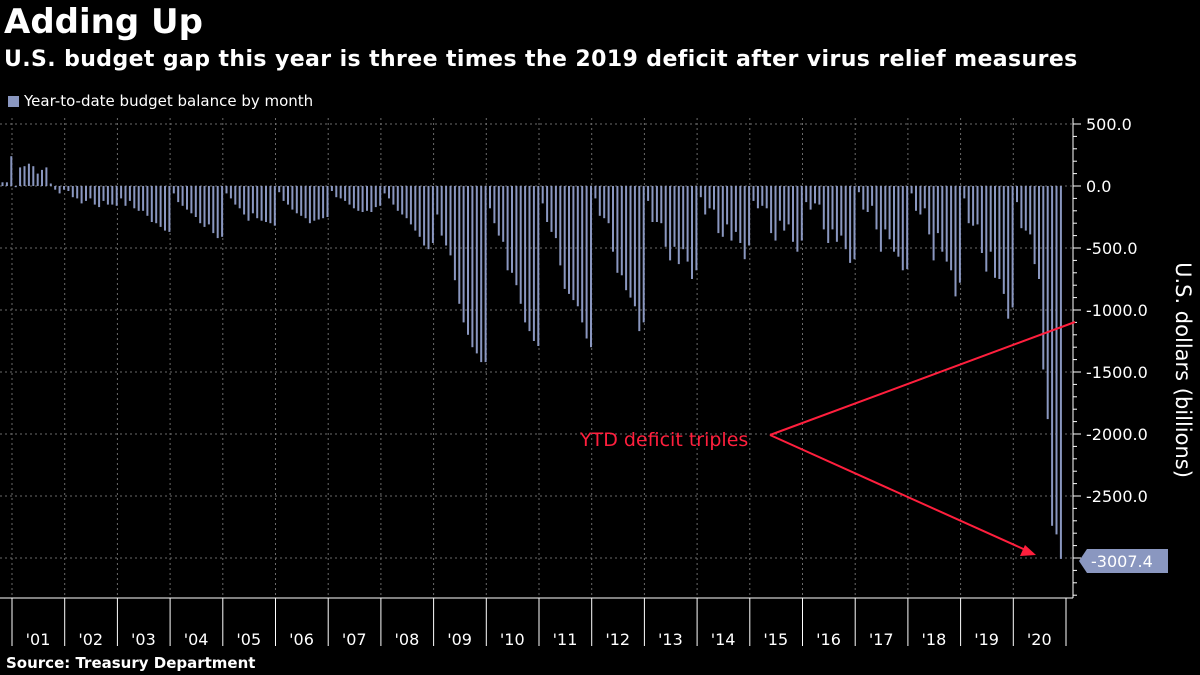 The height and width of the screenshot is (675, 1200). I want to click on annotation-text: YTD deficit triples, so click(663, 440).